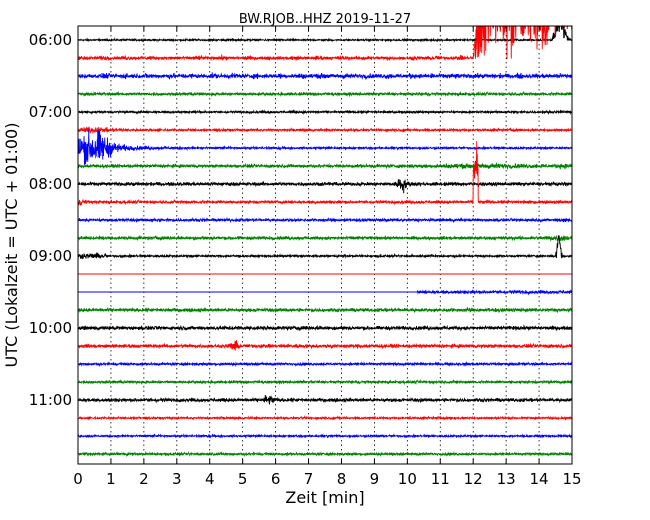  What do you see at coordinates (407, 479) in the screenshot?
I see `x-tick-label: 10` at bounding box center [407, 479].